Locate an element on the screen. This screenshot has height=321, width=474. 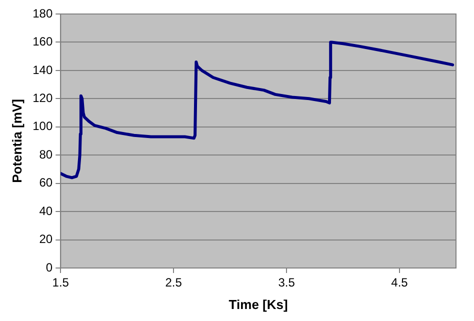
y-tick-label: 160 is located at coordinates (42, 41).